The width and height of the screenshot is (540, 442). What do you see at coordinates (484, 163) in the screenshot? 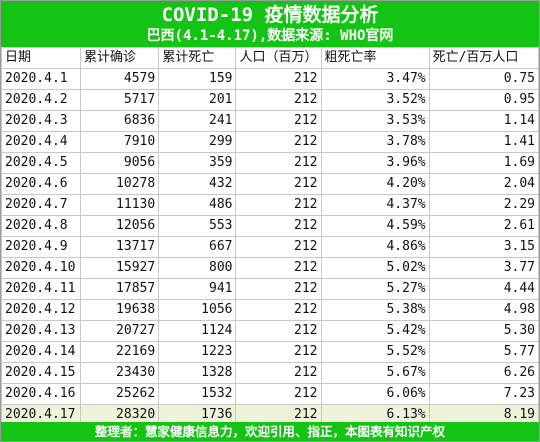
I see `deaths-per-million-cell: 1.69` at bounding box center [484, 163].